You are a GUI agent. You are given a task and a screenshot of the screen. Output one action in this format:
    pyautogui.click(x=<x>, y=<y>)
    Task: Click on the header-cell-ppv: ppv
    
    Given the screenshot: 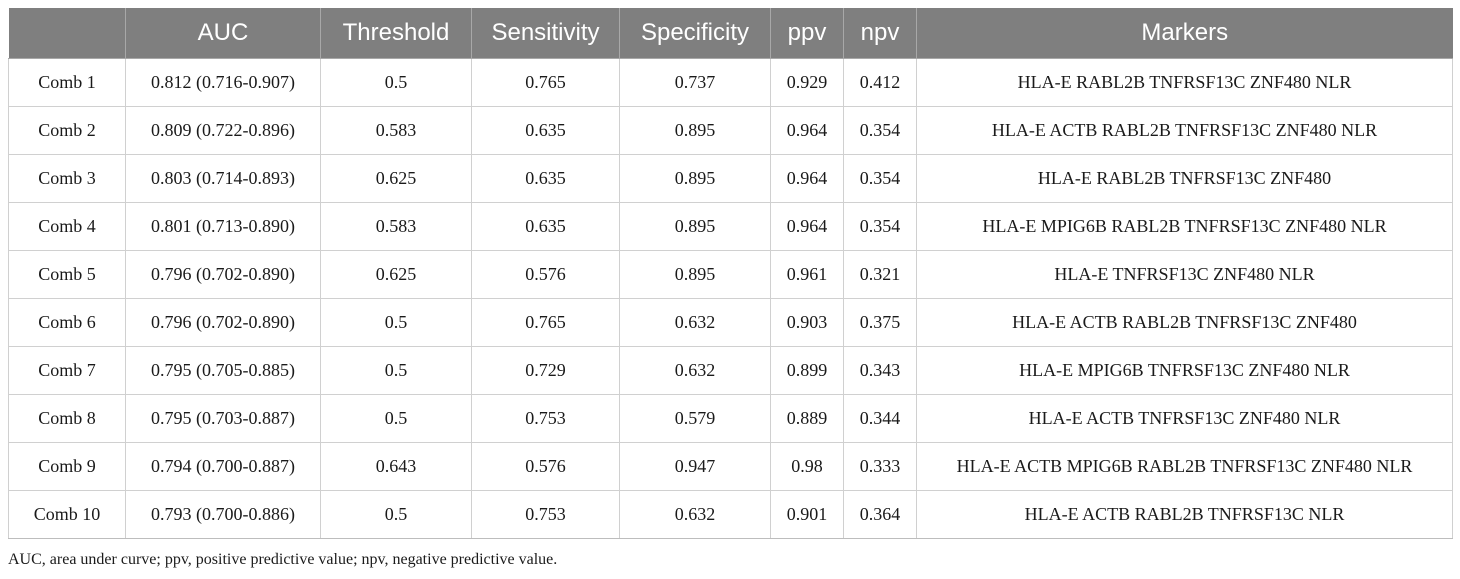 What is the action you would take?
    pyautogui.click(x=807, y=33)
    